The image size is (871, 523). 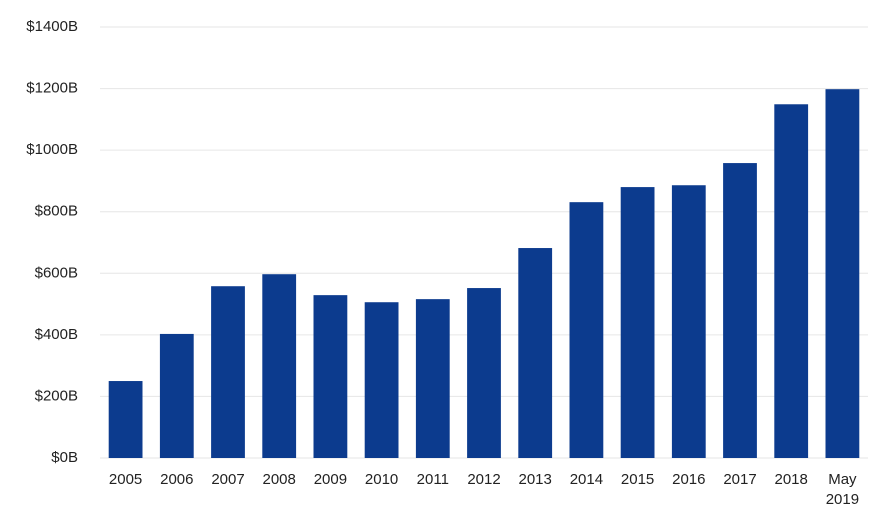 I want to click on x-tick-label: 2008, so click(x=279, y=479).